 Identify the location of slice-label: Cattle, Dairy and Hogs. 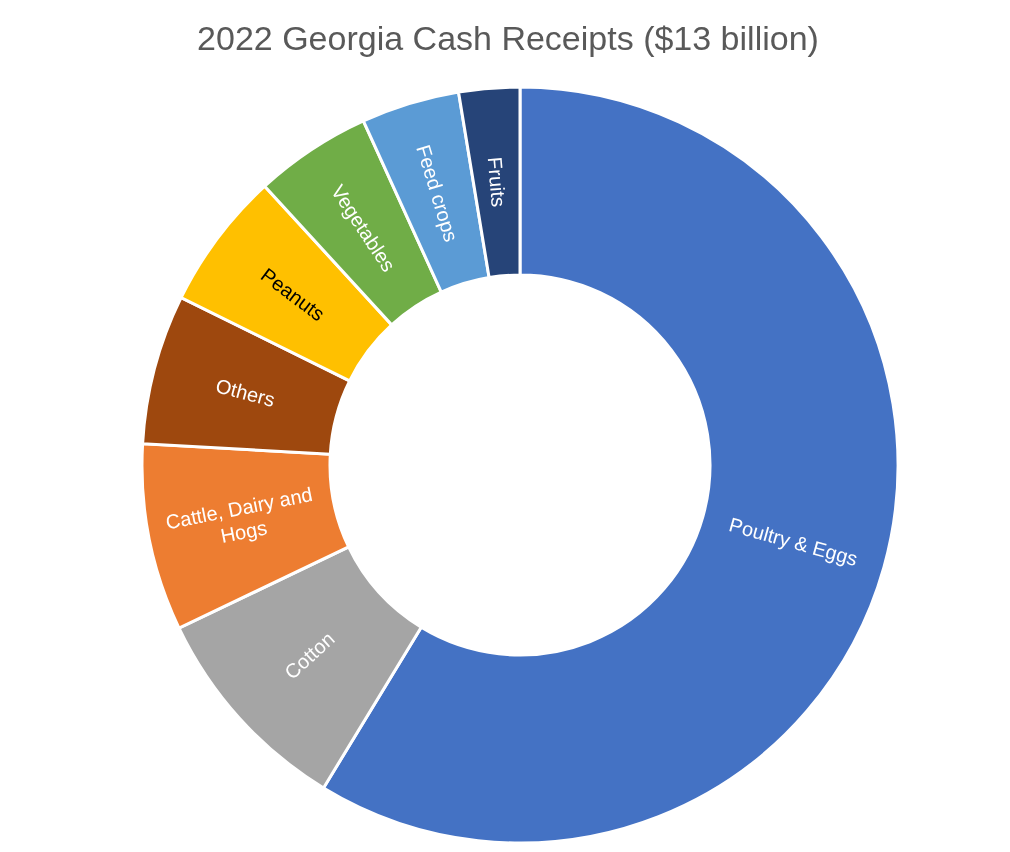
(239, 515).